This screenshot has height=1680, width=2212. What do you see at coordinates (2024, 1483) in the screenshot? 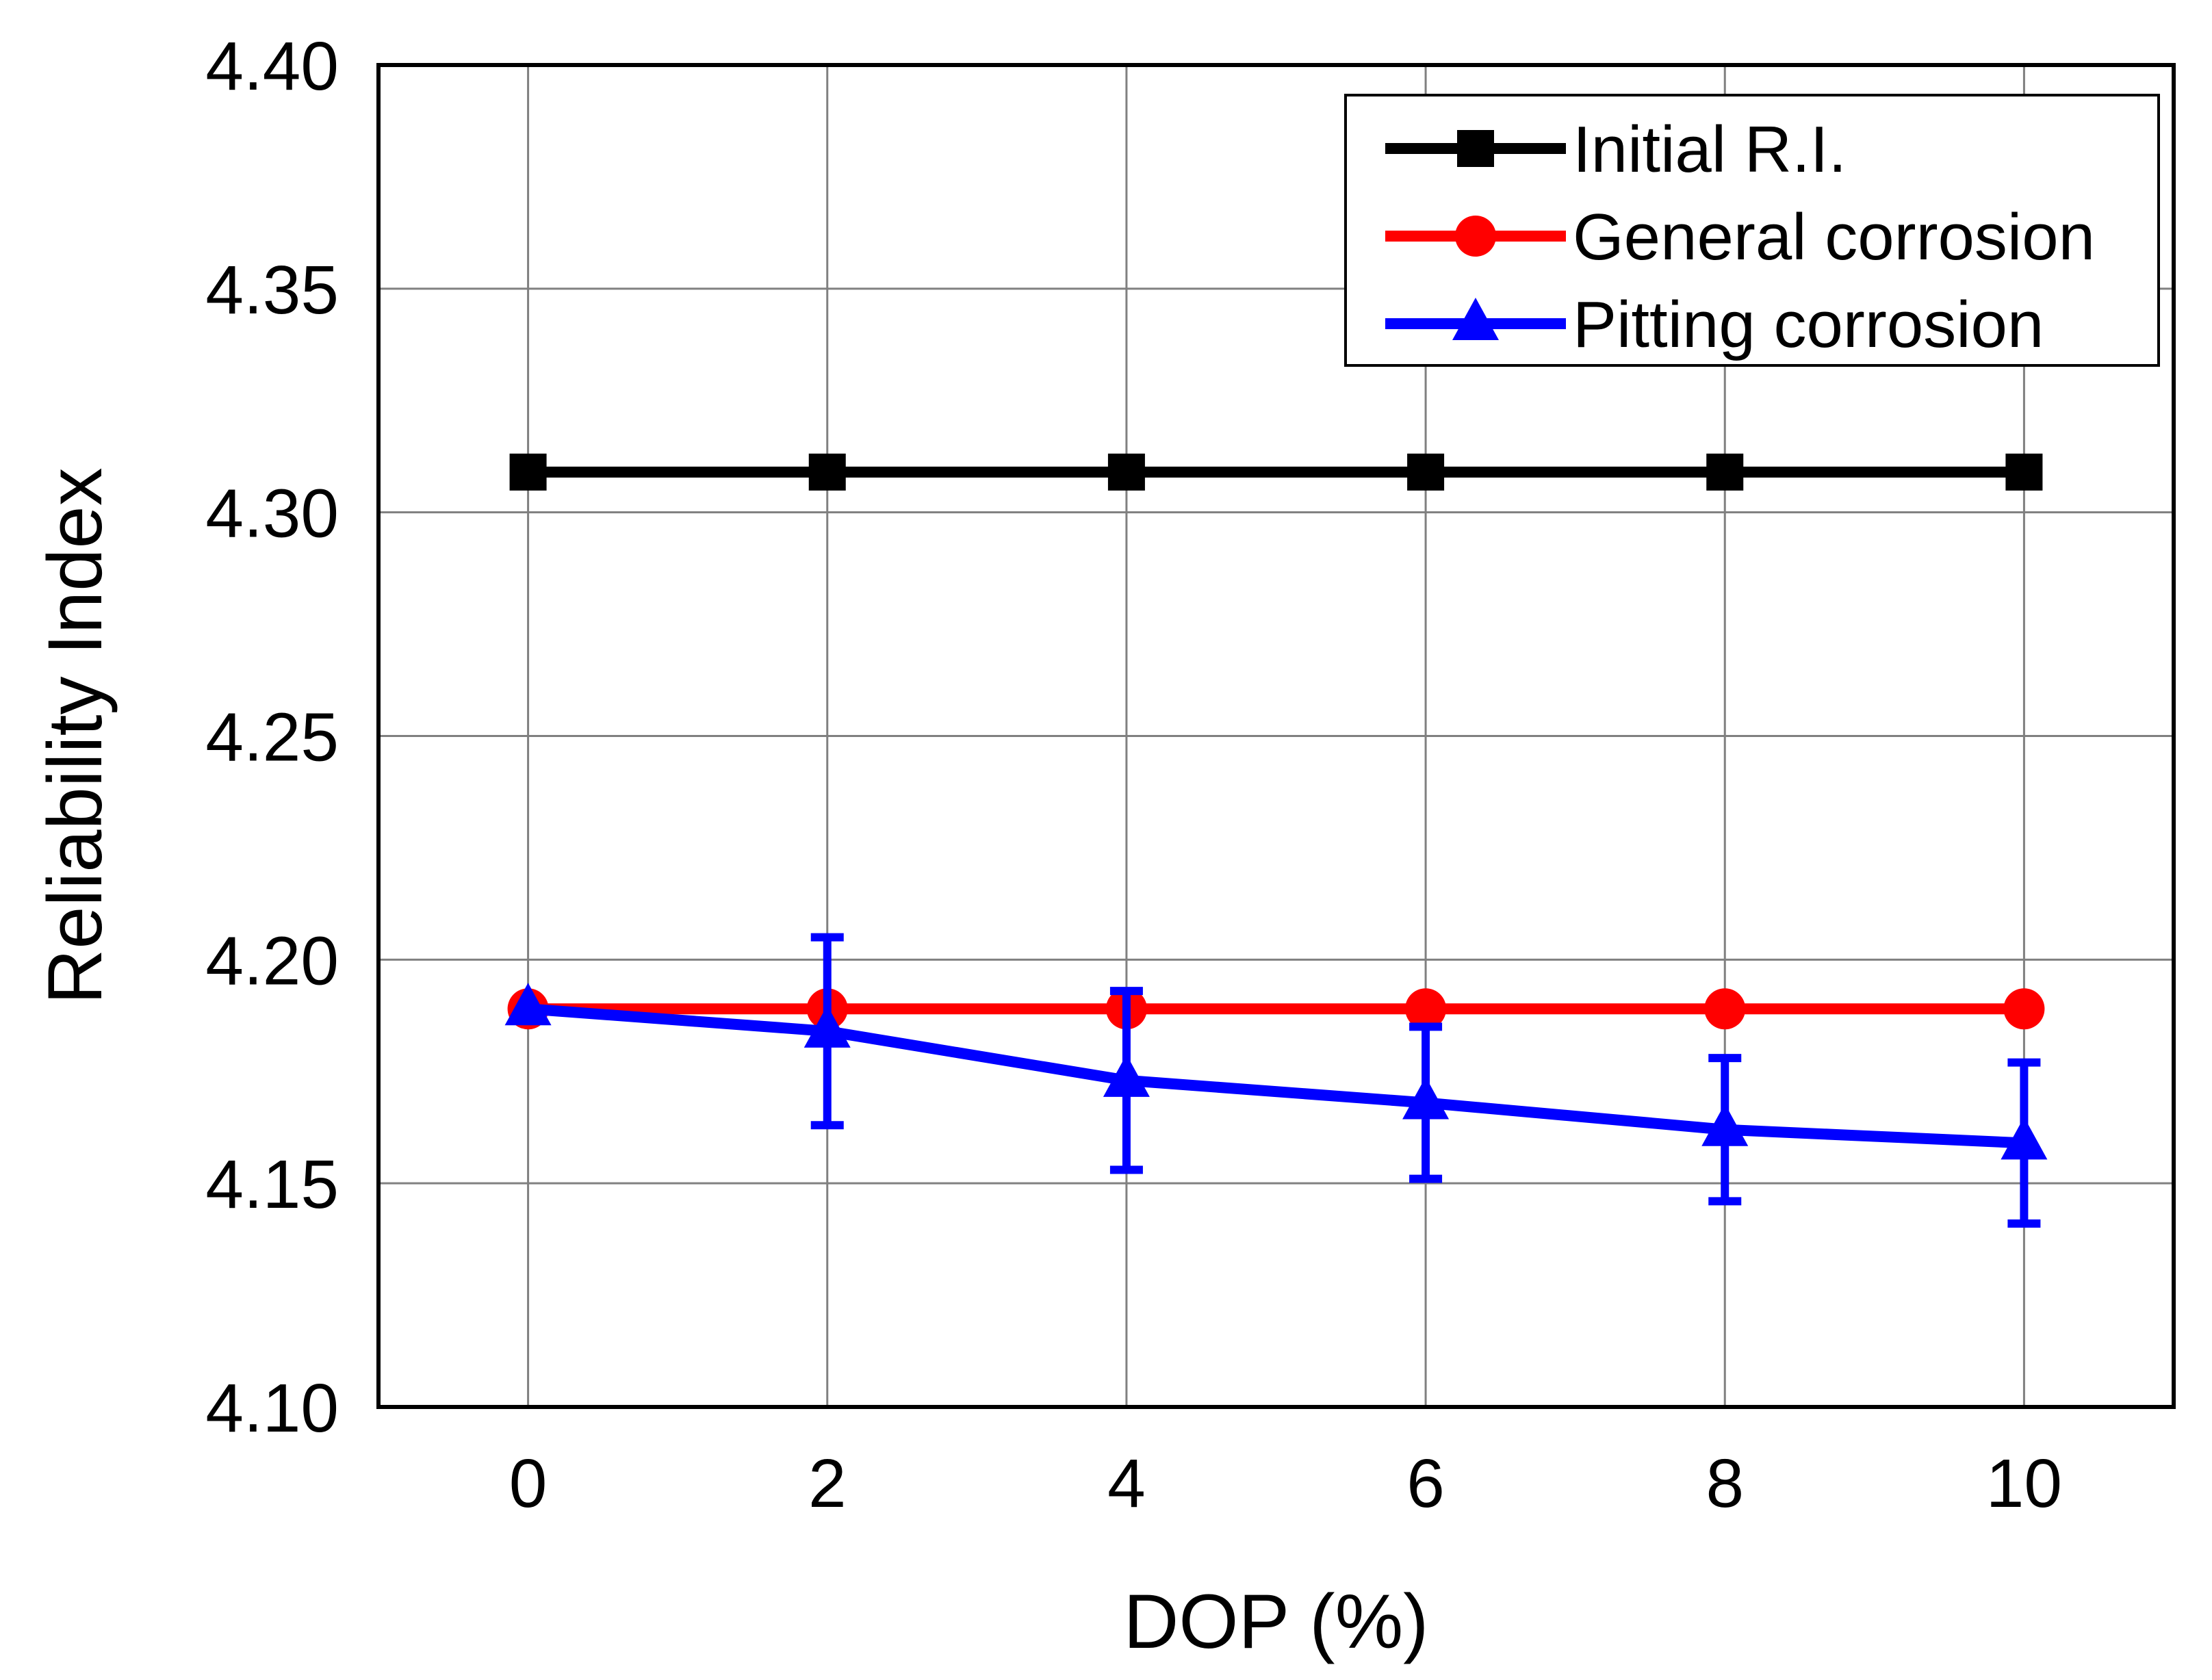
I see `x-tick-label: 10` at bounding box center [2024, 1483].